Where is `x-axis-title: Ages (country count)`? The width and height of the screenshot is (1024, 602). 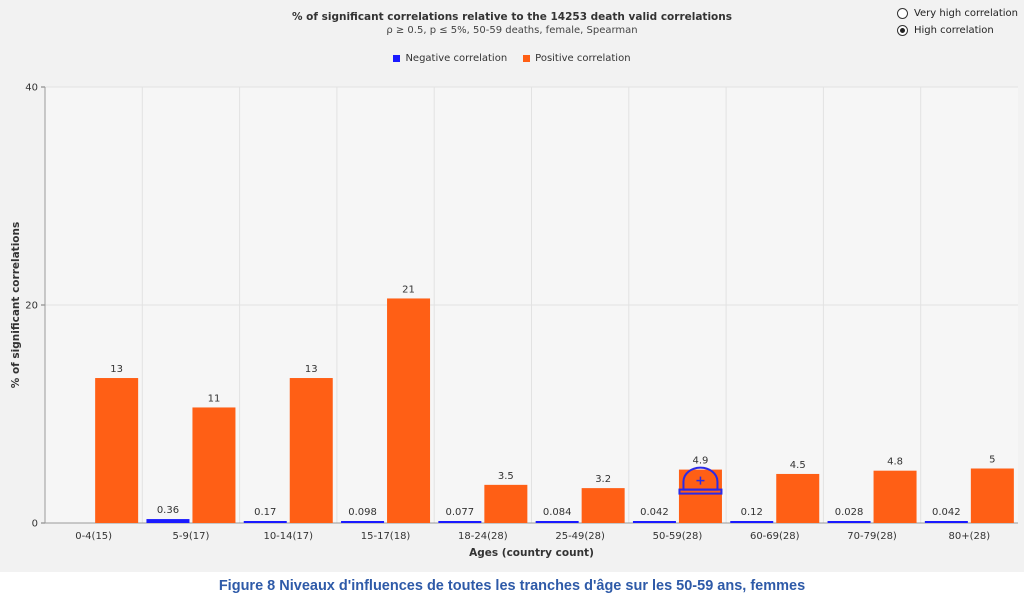
x-axis-title: Ages (country count) is located at coordinates (531, 553).